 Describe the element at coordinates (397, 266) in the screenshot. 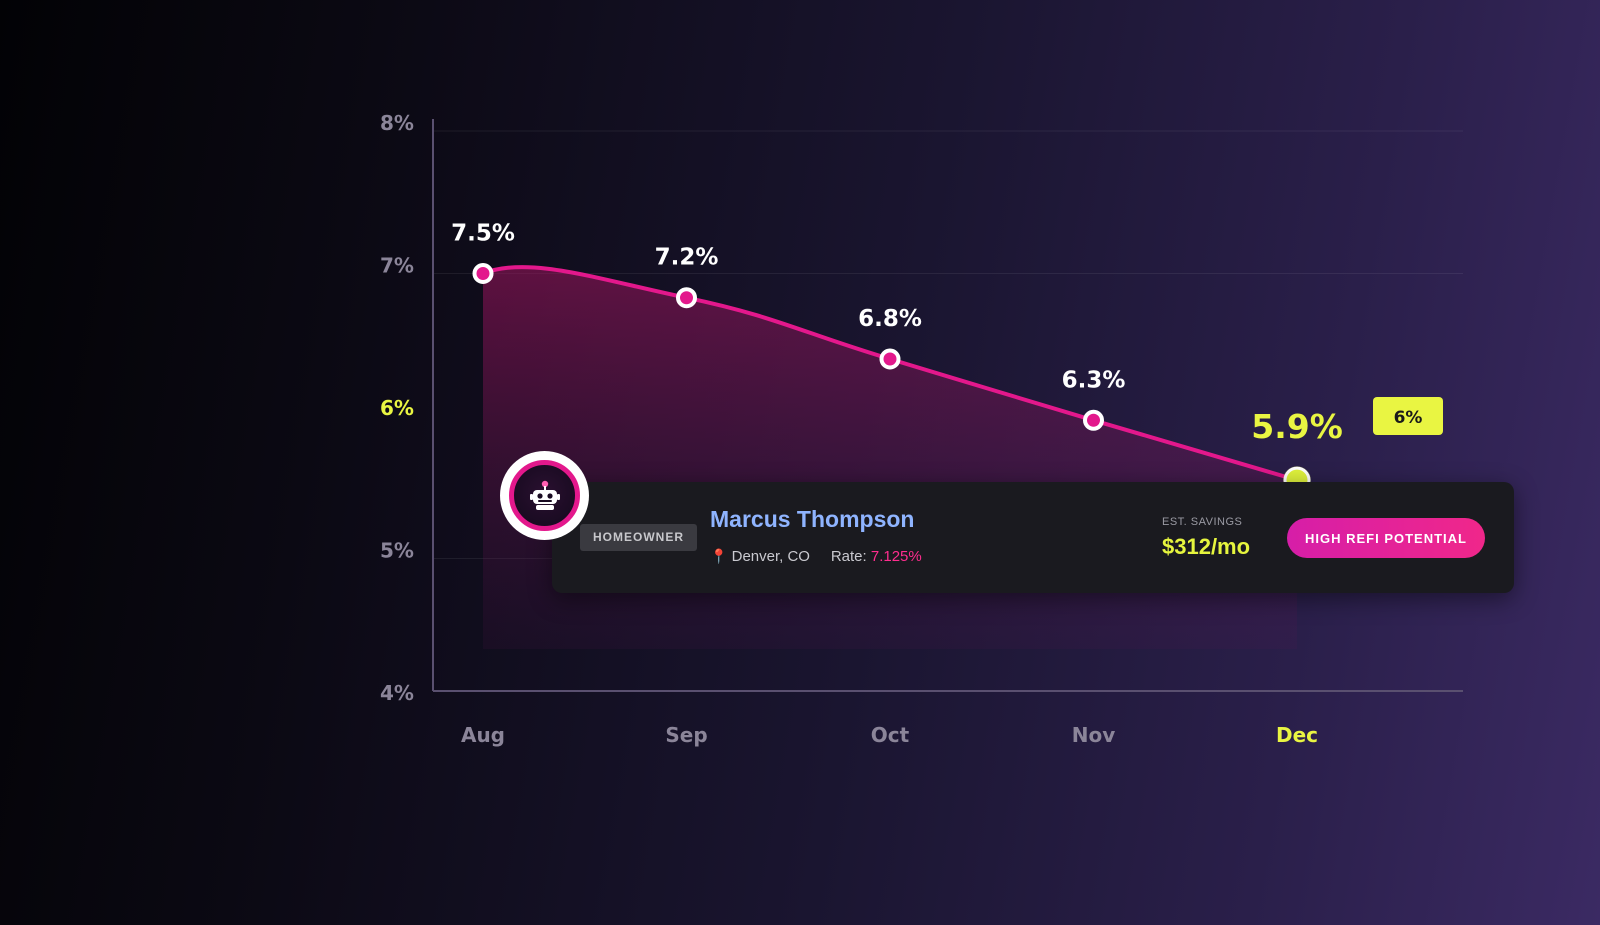

I see `y-tick-label-1: 7%` at that location.